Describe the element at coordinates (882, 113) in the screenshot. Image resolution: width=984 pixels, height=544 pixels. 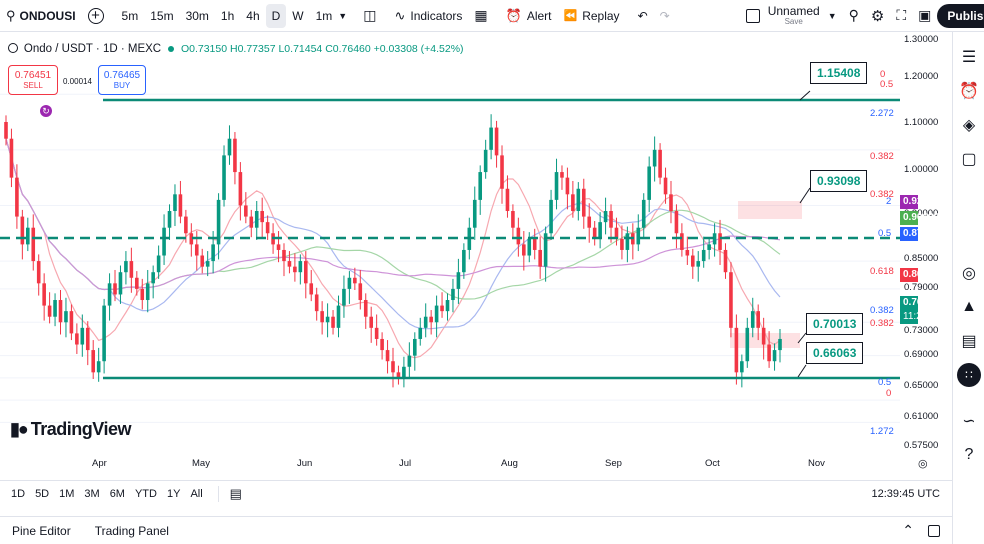
I see `fib-label: 2.272` at that location.